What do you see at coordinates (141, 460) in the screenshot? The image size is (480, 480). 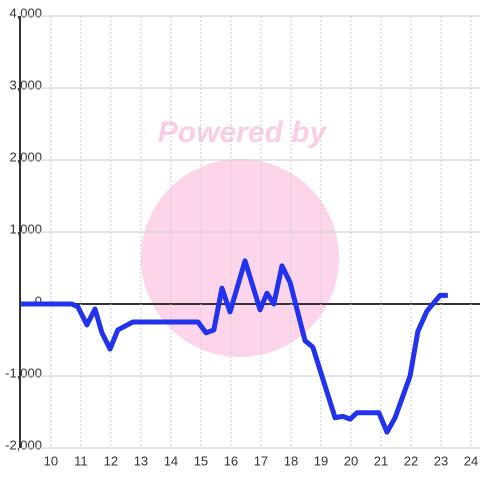 I see `x-tick-label: 13` at bounding box center [141, 460].